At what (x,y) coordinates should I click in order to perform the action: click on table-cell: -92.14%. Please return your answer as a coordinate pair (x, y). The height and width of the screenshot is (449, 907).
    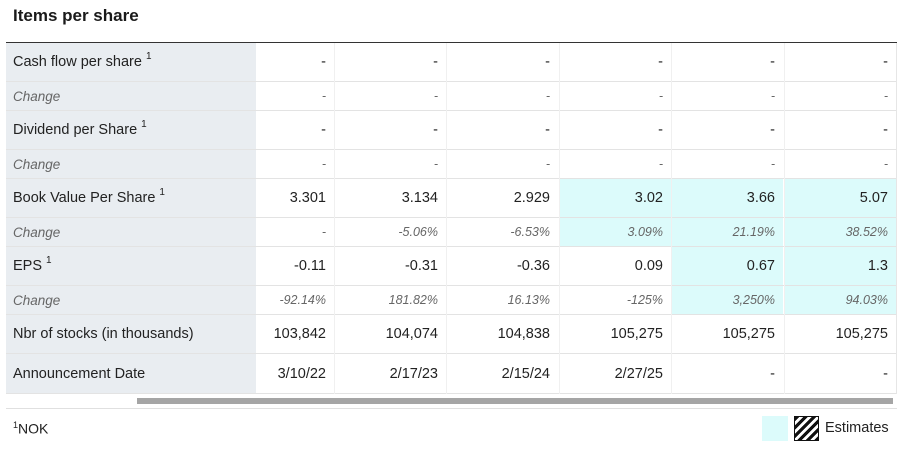
    Looking at the image, I should click on (302, 300).